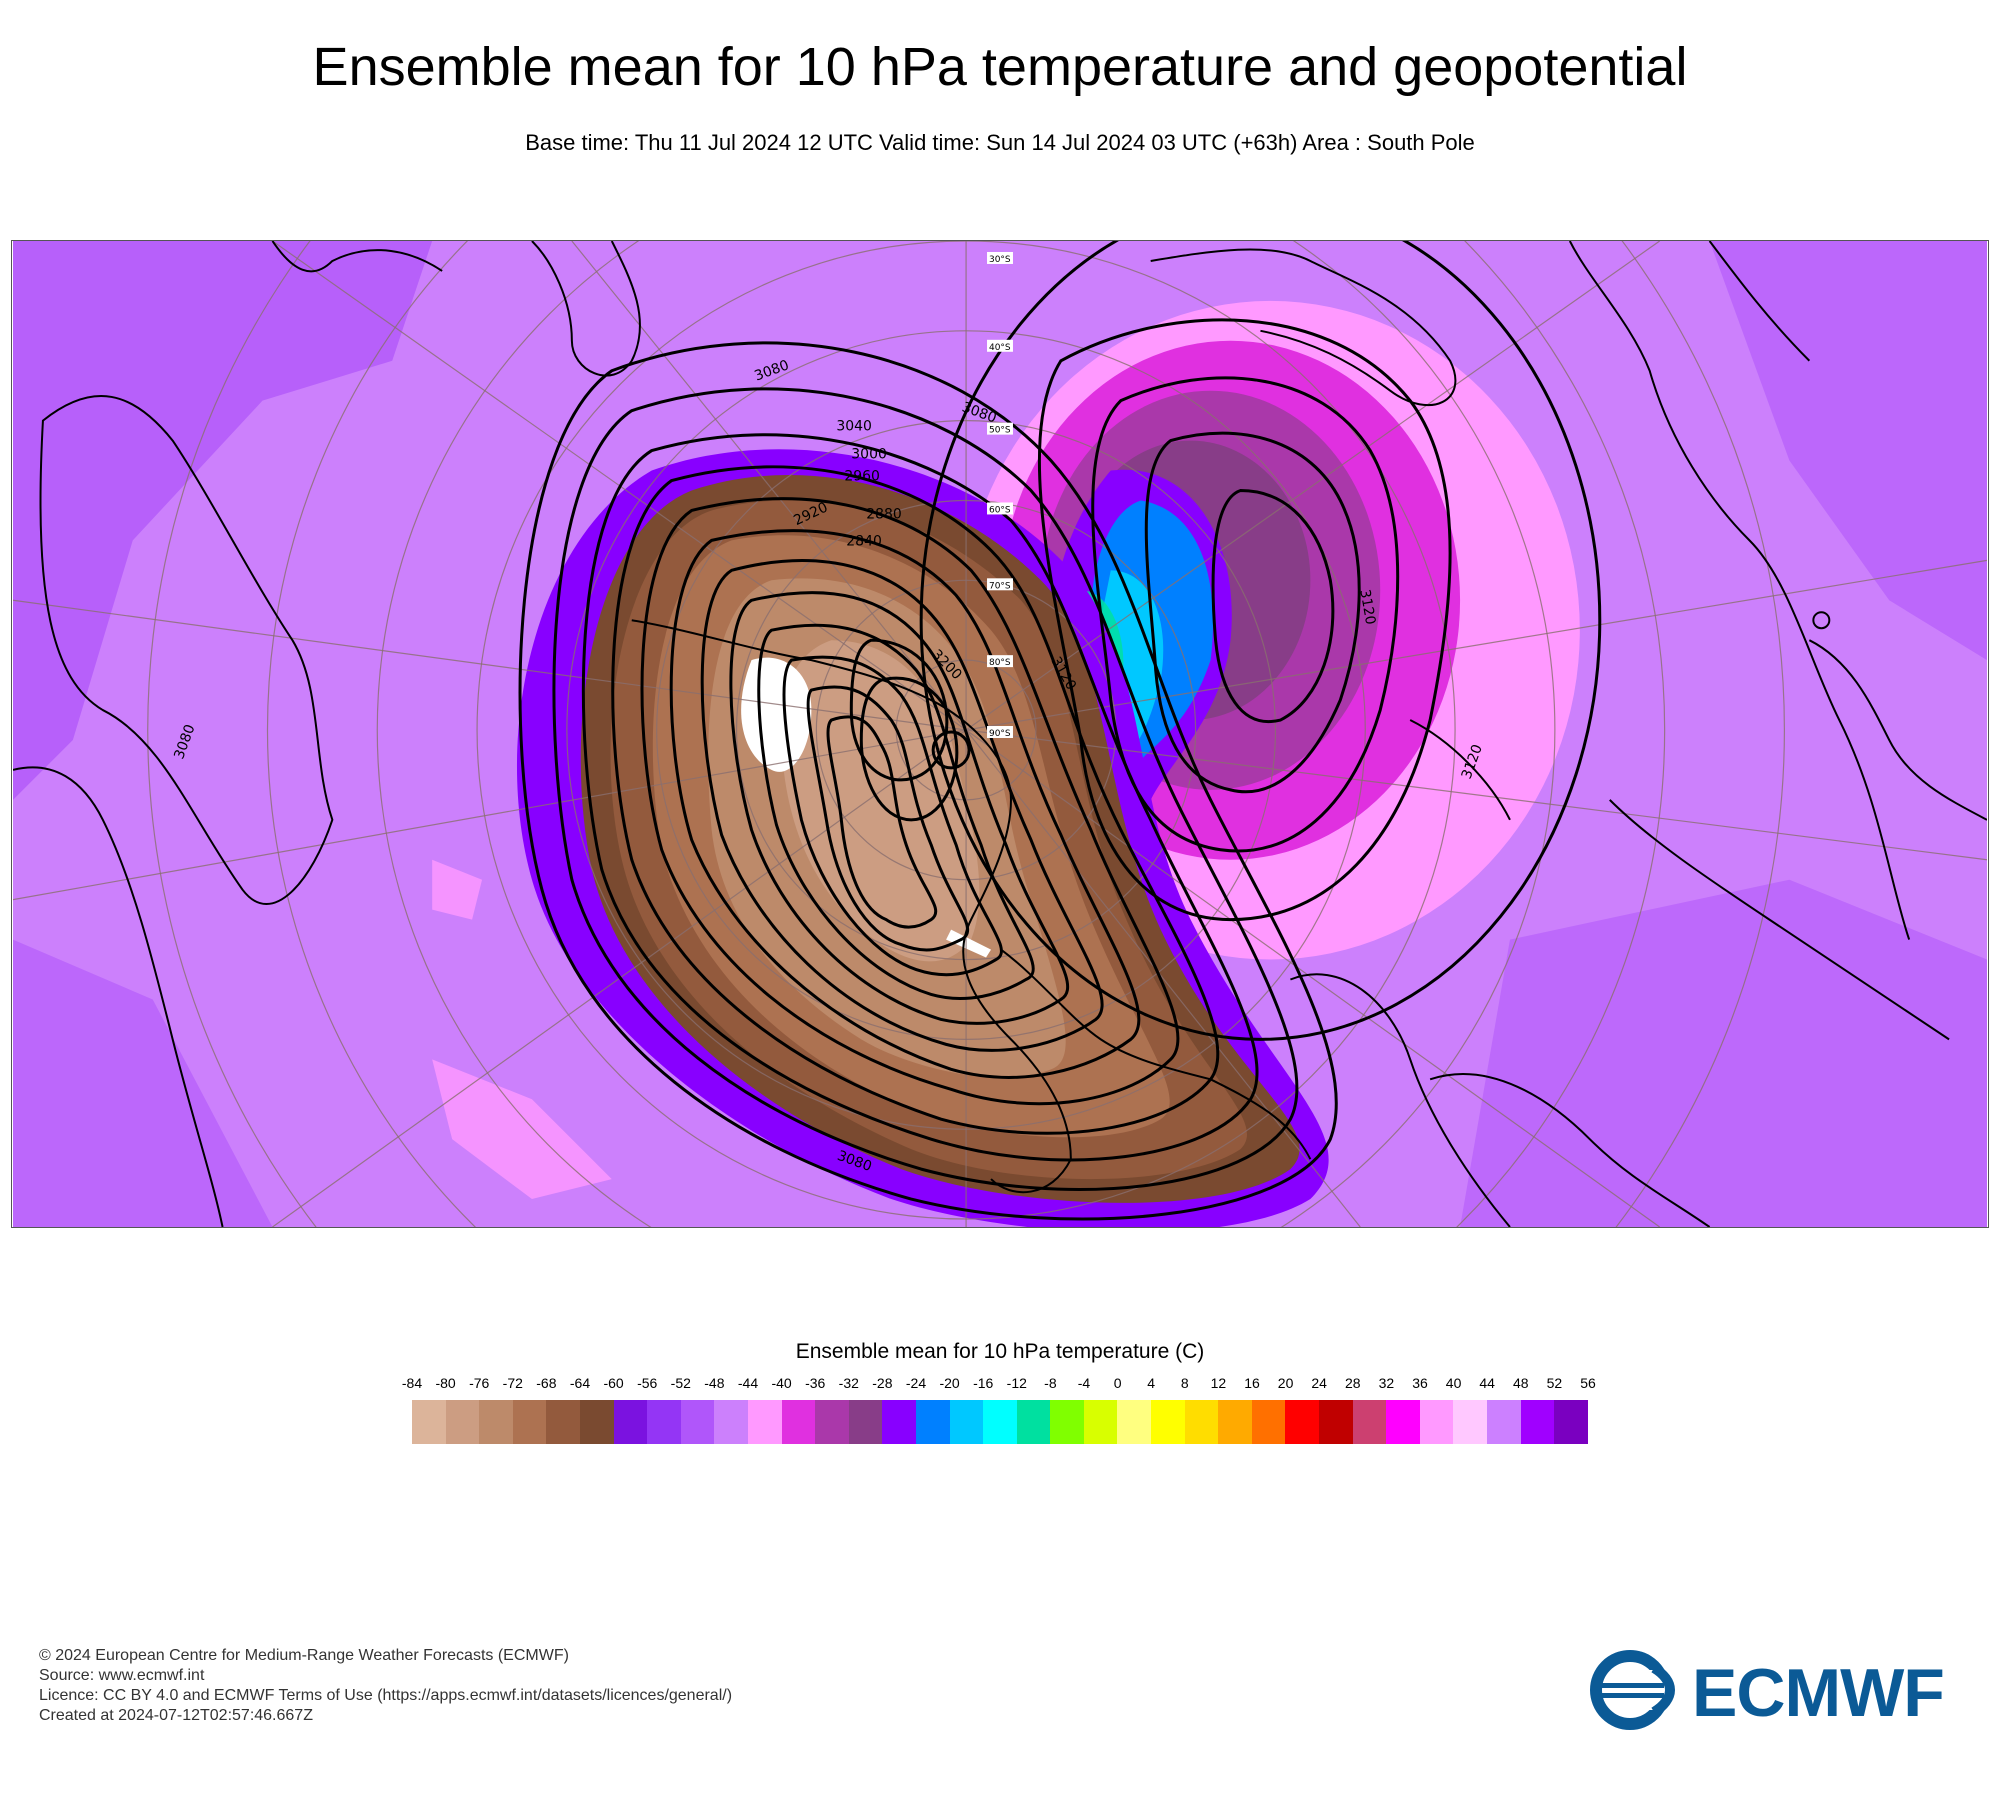  Describe the element at coordinates (1151, 1383) in the screenshot. I see `colorbar-tick-label: 4` at that location.